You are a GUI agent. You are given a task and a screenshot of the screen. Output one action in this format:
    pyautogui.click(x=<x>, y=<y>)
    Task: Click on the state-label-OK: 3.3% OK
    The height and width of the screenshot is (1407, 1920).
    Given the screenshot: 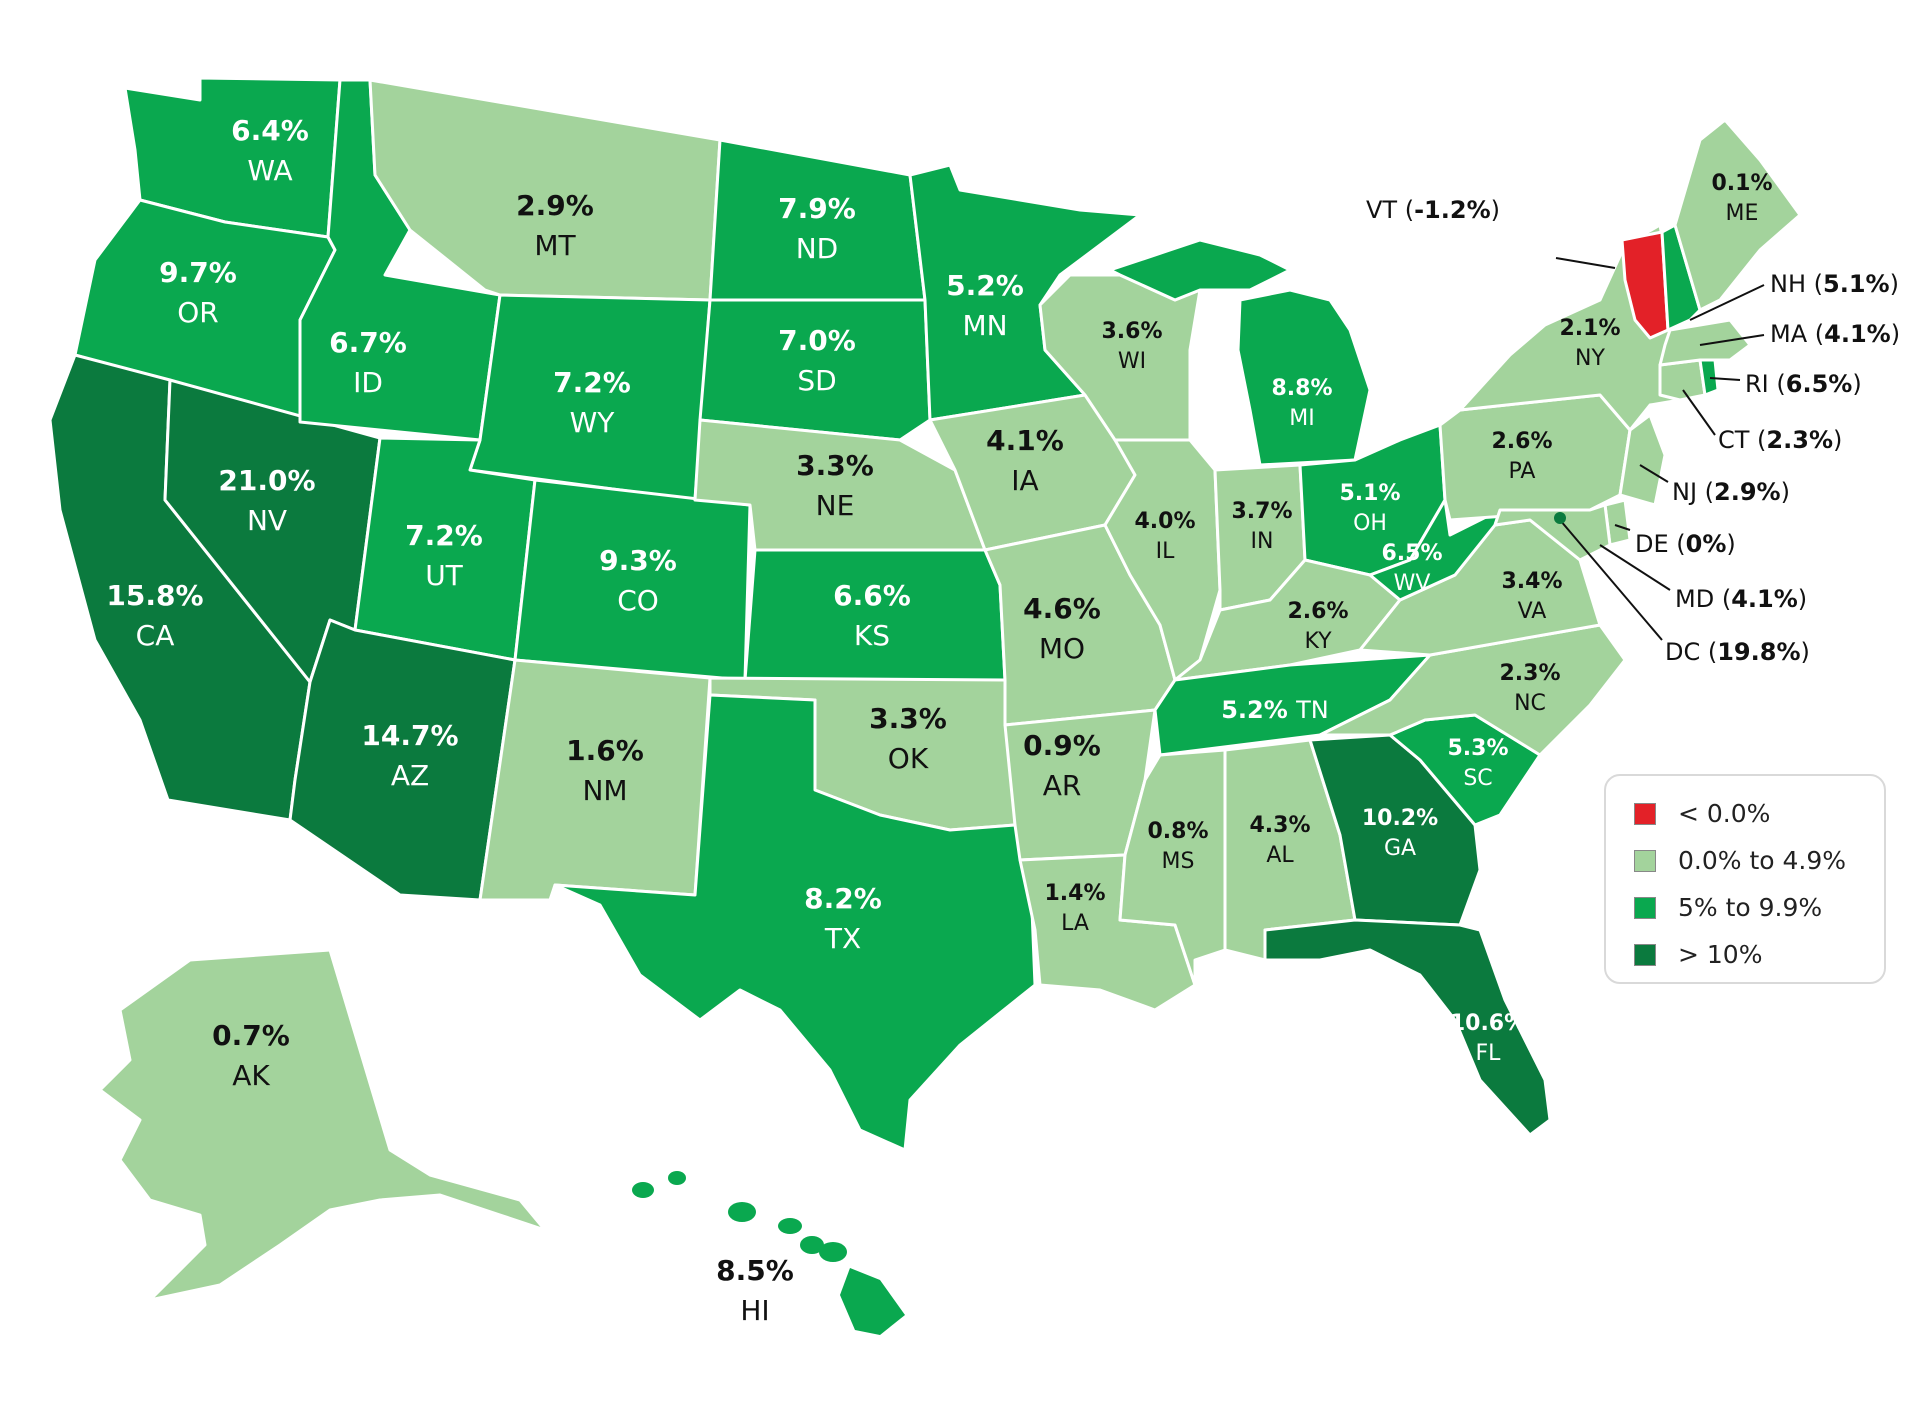 What is the action you would take?
    pyautogui.click(x=908, y=738)
    